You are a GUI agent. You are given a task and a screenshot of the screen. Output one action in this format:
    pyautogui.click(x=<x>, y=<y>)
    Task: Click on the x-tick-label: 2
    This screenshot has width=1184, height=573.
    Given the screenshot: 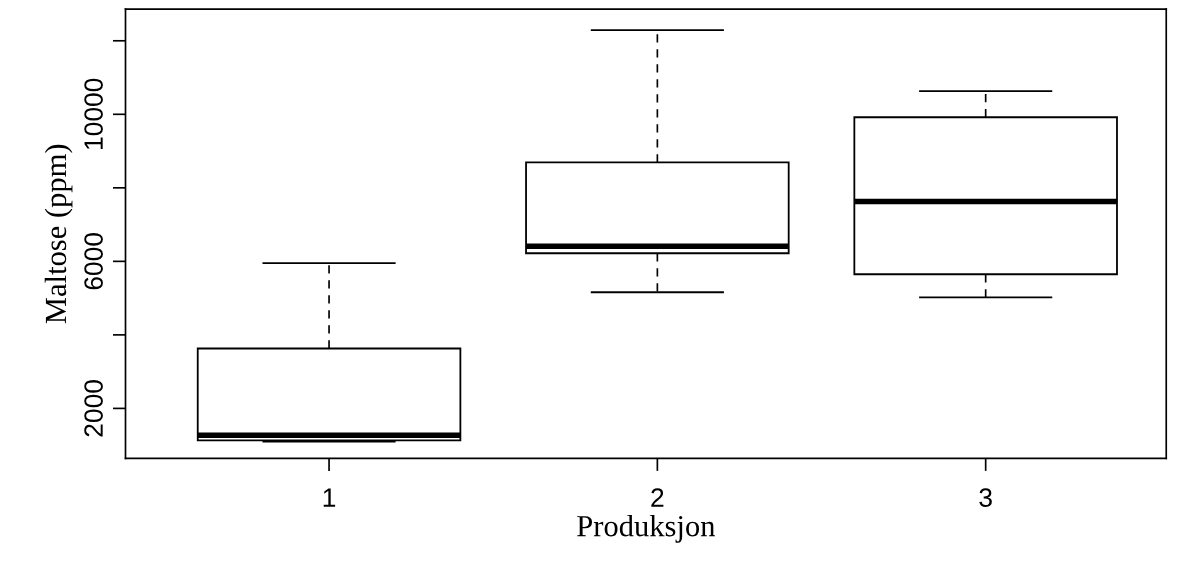 What is the action you would take?
    pyautogui.click(x=657, y=497)
    